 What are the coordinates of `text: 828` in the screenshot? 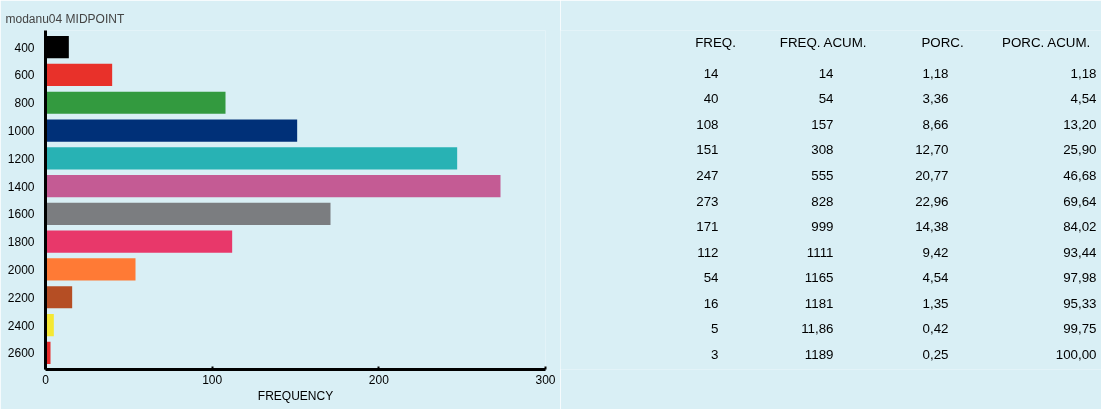 It's located at (822, 201).